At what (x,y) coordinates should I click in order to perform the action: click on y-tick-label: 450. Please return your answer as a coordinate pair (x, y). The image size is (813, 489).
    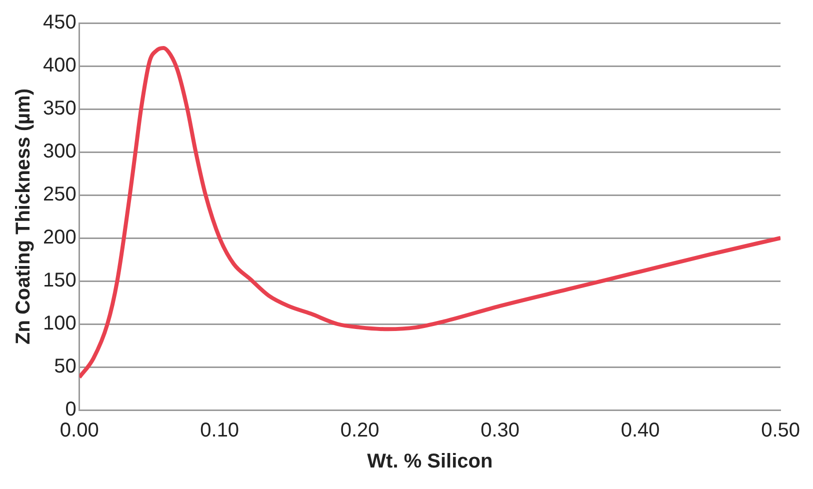
    Looking at the image, I should click on (59, 23).